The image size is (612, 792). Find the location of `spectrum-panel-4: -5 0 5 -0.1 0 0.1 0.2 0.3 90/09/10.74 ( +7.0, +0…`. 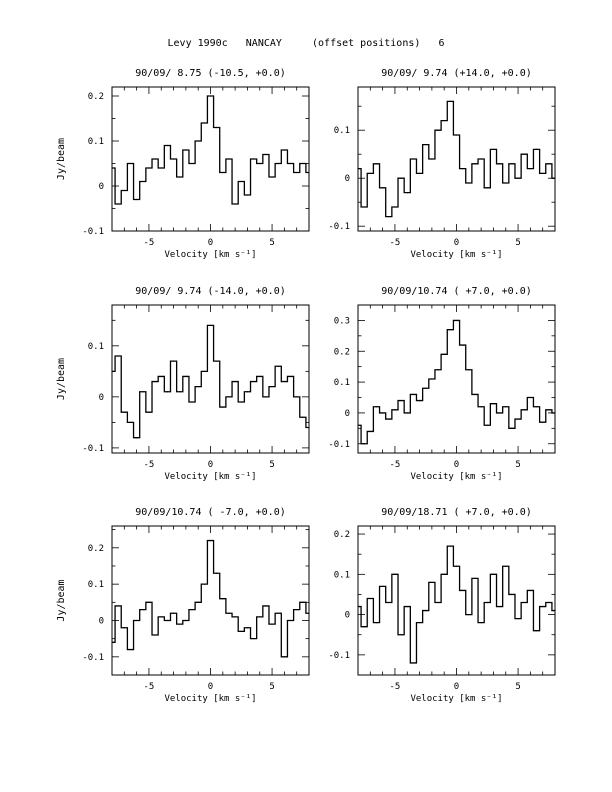

spectrum-panel-4: -5 0 5 -0.1 0 0.1 0.2 0.3 90/09/10.74 ( +7.0, +0… is located at coordinates (442, 384).